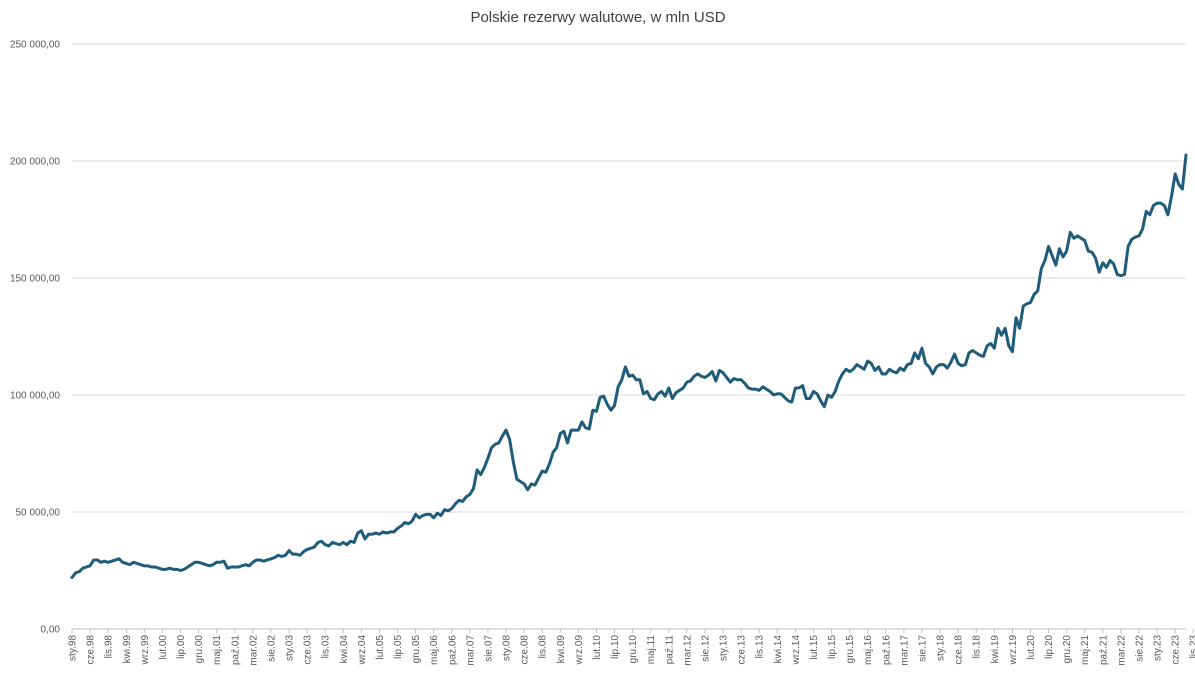 The height and width of the screenshot is (676, 1195). What do you see at coordinates (724, 648) in the screenshot?
I see `x-tick-label: sty.13` at bounding box center [724, 648].